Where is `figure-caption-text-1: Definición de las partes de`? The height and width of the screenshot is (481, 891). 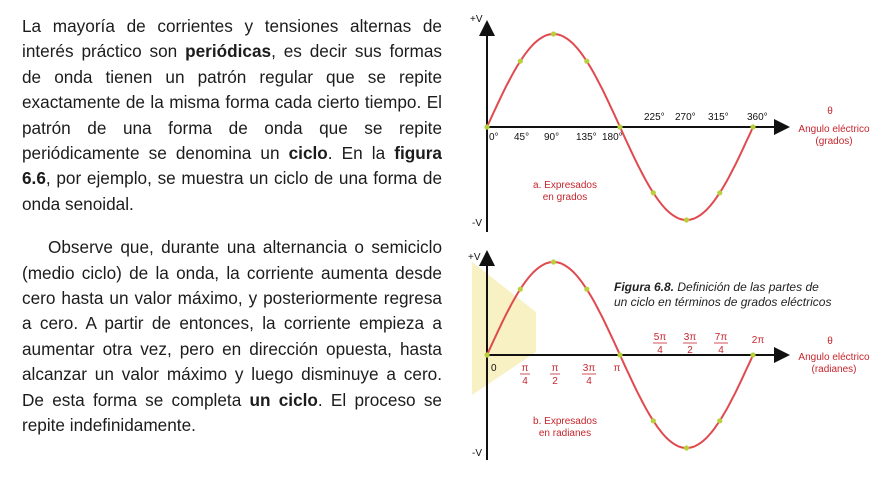
figure-caption-text-1: Definición de las partes de is located at coordinates (748, 287).